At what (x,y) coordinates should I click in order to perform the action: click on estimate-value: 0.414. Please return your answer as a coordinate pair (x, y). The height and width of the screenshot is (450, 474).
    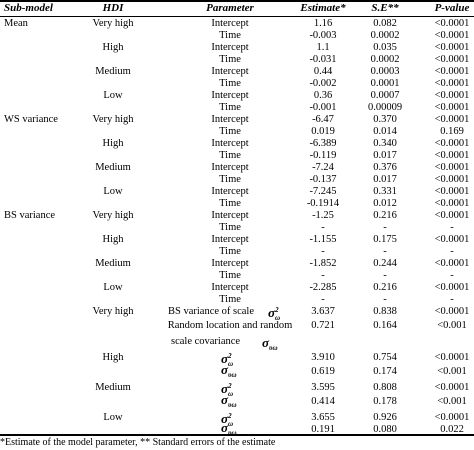
    Looking at the image, I should click on (323, 401).